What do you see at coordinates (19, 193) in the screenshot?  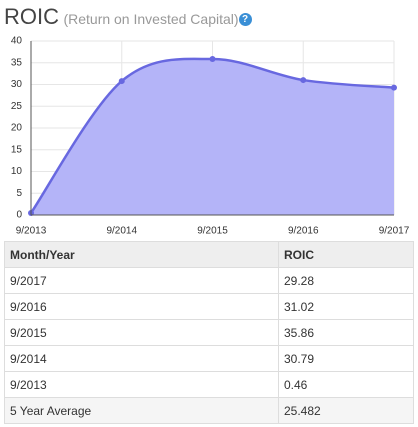 I see `y-tick-label: 5` at bounding box center [19, 193].